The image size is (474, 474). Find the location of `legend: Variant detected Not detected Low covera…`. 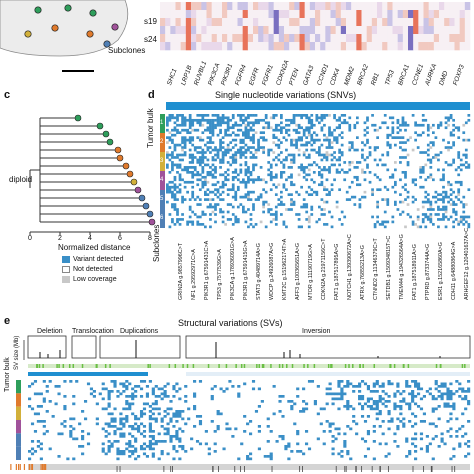

legend: Variant detected Not detected Low covera… is located at coordinates (107, 272).